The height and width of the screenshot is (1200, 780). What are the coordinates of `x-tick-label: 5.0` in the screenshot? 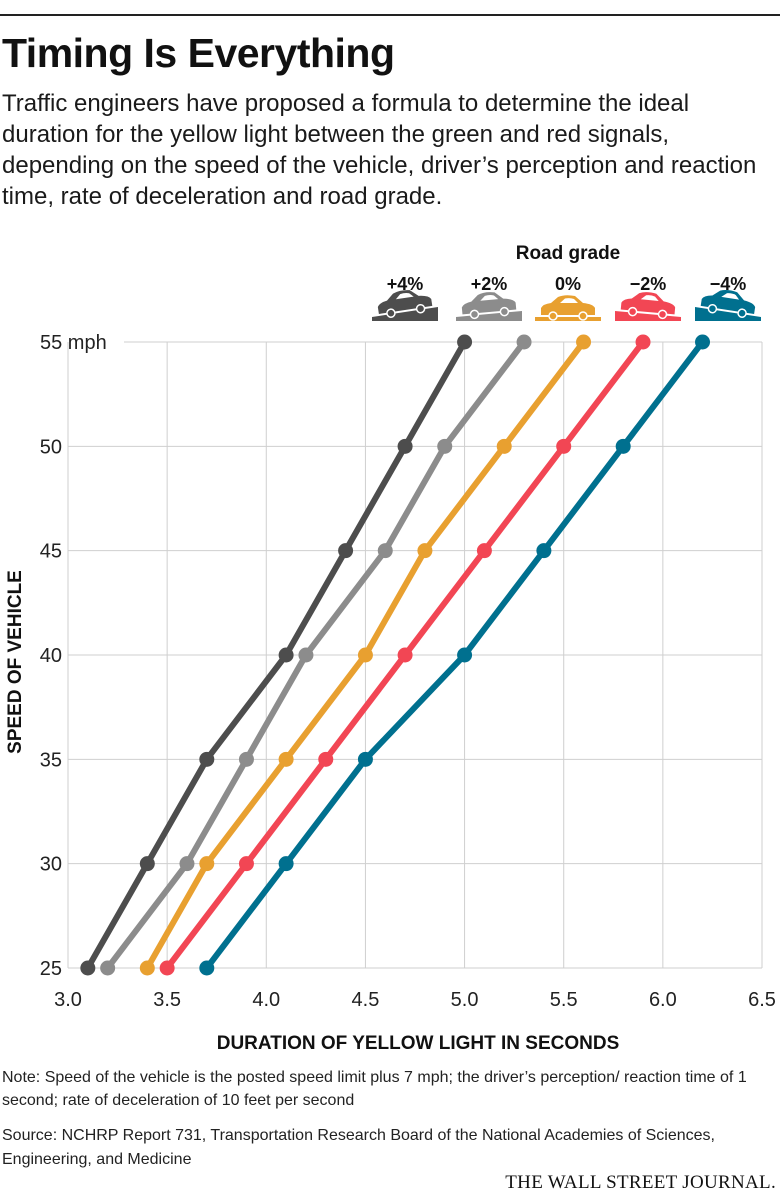 It's located at (465, 1000).